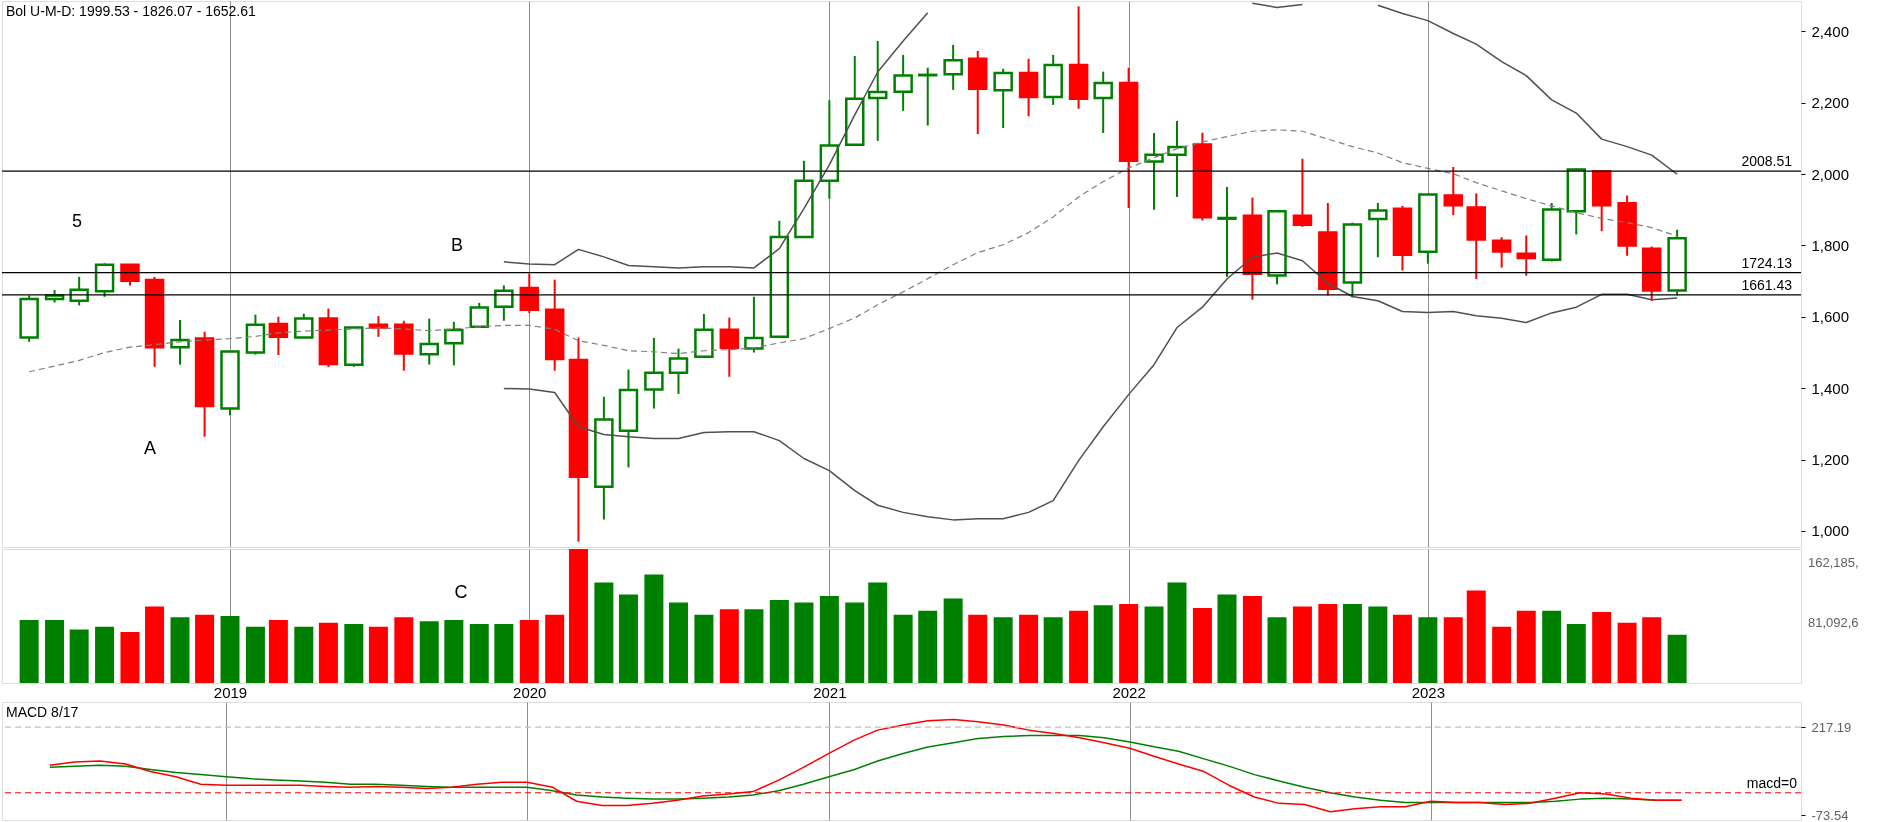  I want to click on y-tick-label: 1,000, so click(1830, 531).